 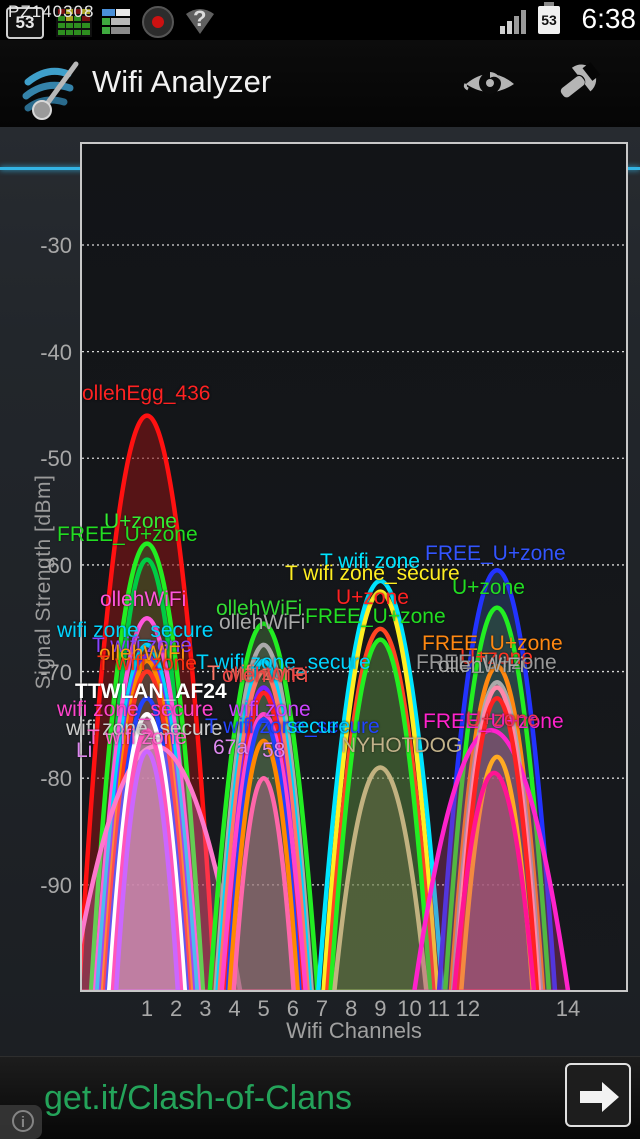 I want to click on status-overlay-text: PZ140308, so click(x=51, y=11).